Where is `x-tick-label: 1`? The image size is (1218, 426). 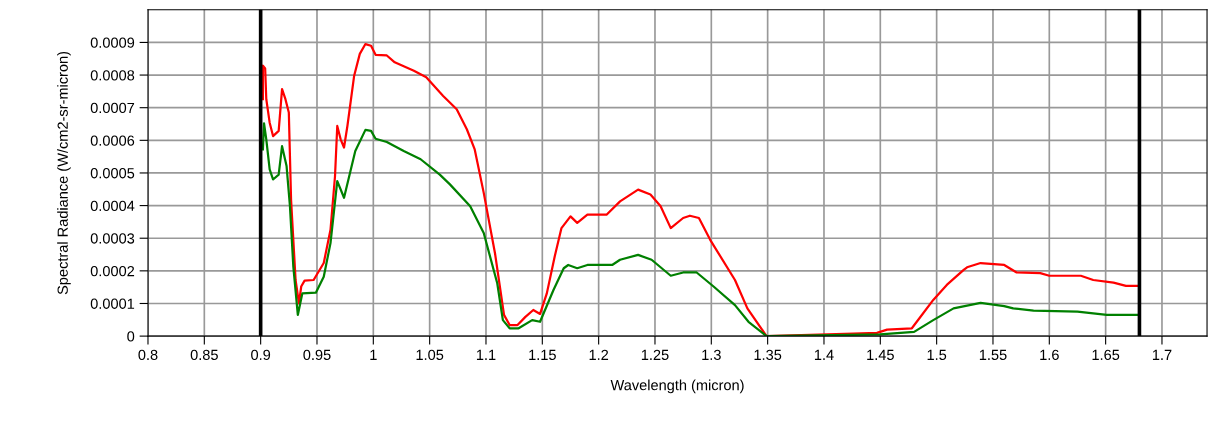
x-tick-label: 1 is located at coordinates (373, 354).